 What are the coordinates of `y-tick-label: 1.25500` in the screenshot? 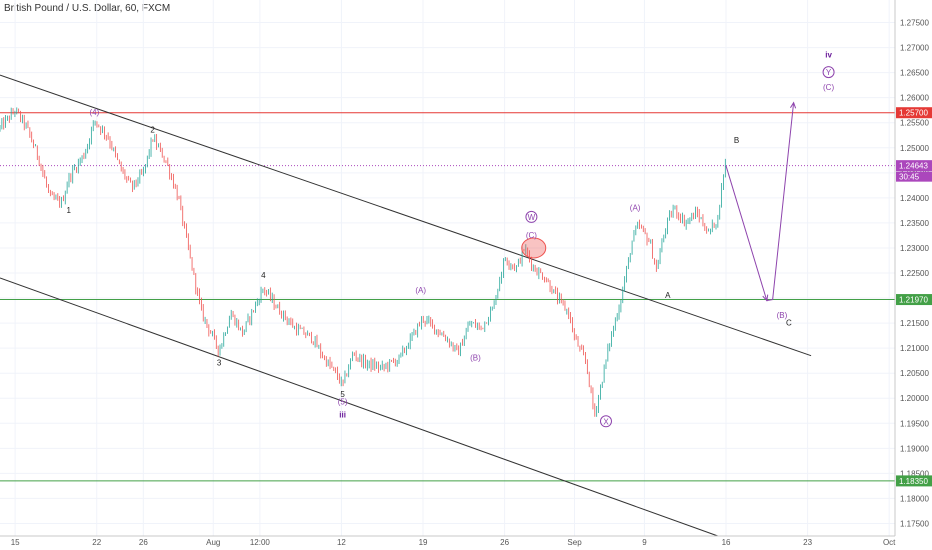 It's located at (914, 123).